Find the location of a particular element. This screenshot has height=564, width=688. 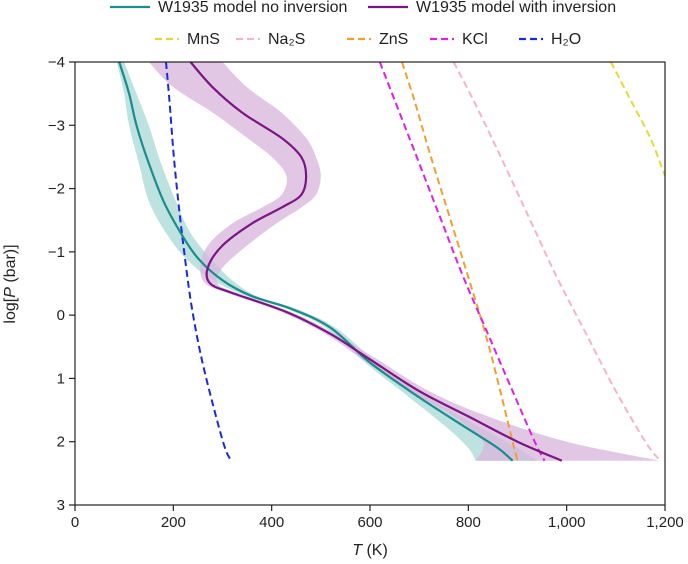

legend-label: Na₂S is located at coordinates (286, 39).